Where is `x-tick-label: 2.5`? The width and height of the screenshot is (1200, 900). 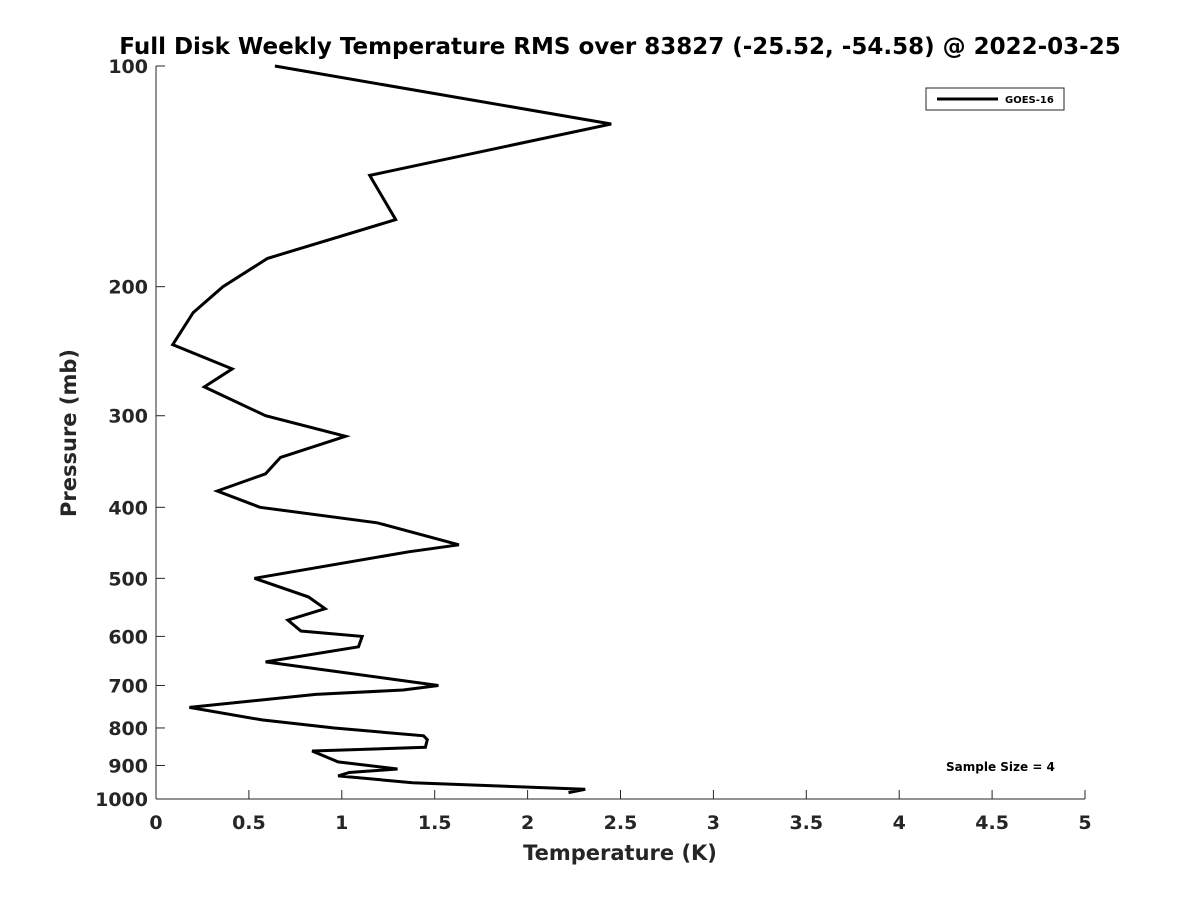
x-tick-label: 2.5 is located at coordinates (621, 823).